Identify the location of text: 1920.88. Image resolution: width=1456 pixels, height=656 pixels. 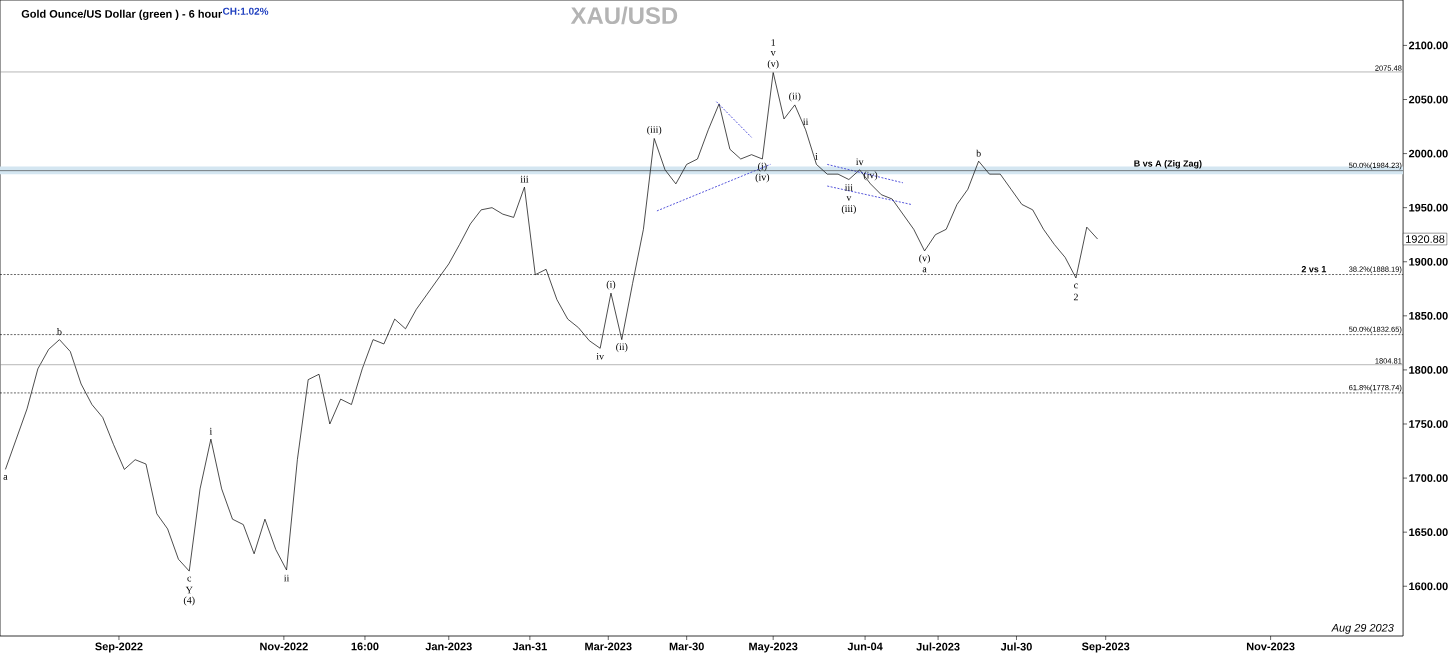
(1425, 239).